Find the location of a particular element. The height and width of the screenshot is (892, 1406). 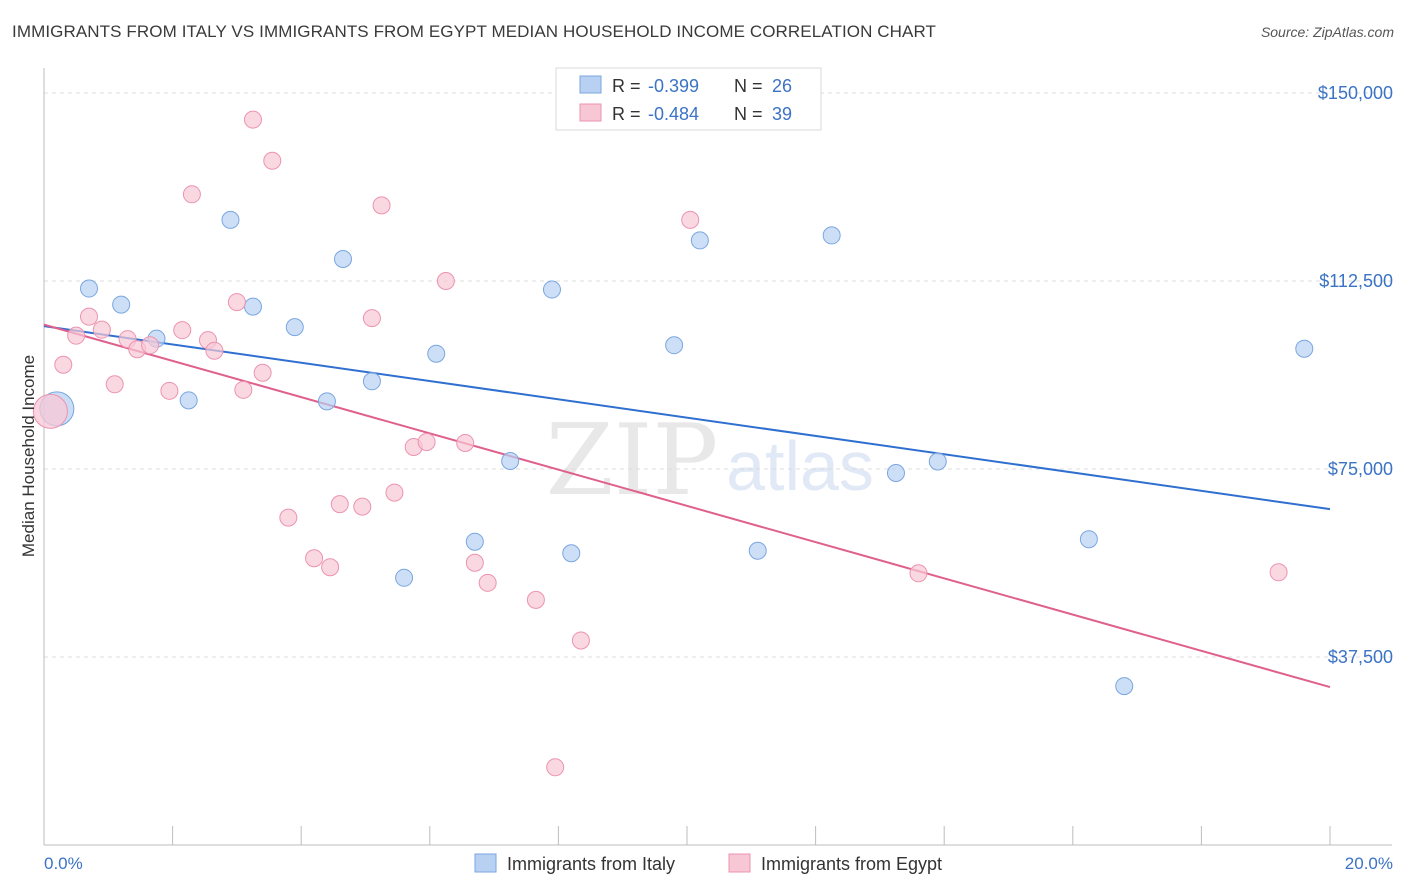

watermark-zip: ZIP is located at coordinates (632, 461).